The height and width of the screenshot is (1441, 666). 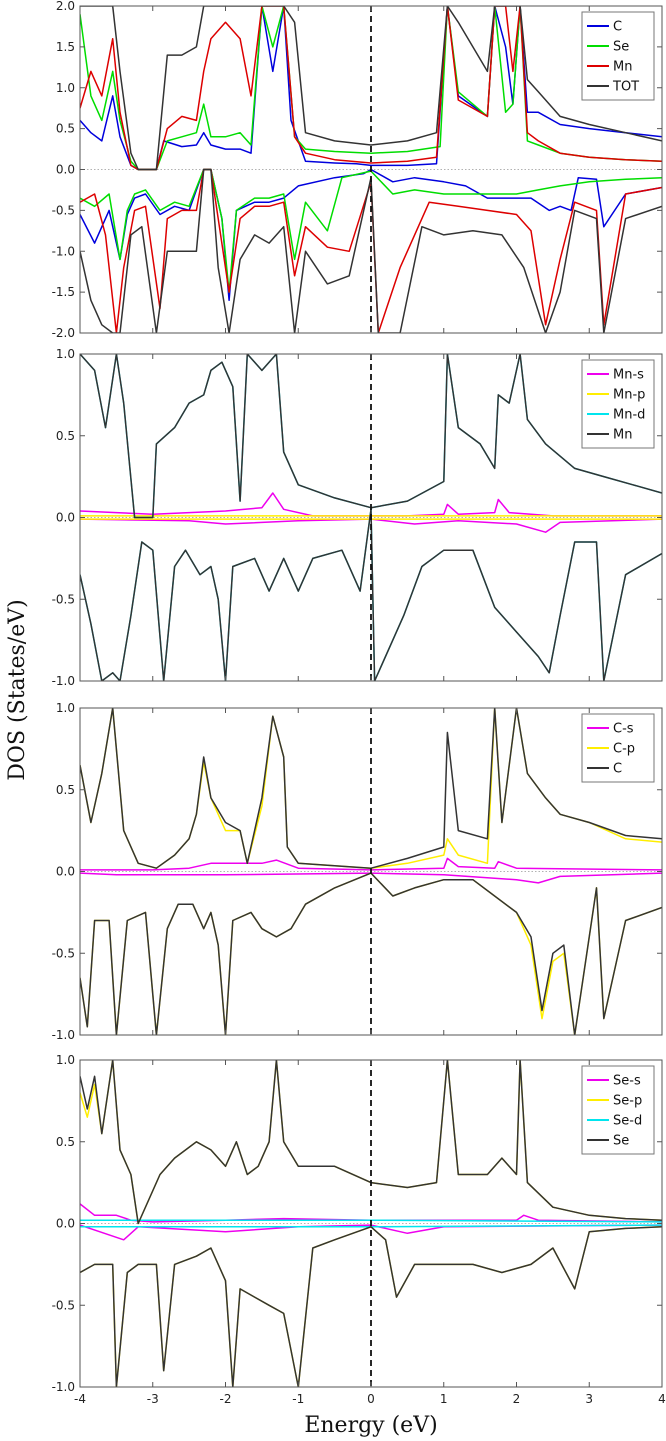 What do you see at coordinates (371, 88) in the screenshot?
I see `series-tot-spin-up` at bounding box center [371, 88].